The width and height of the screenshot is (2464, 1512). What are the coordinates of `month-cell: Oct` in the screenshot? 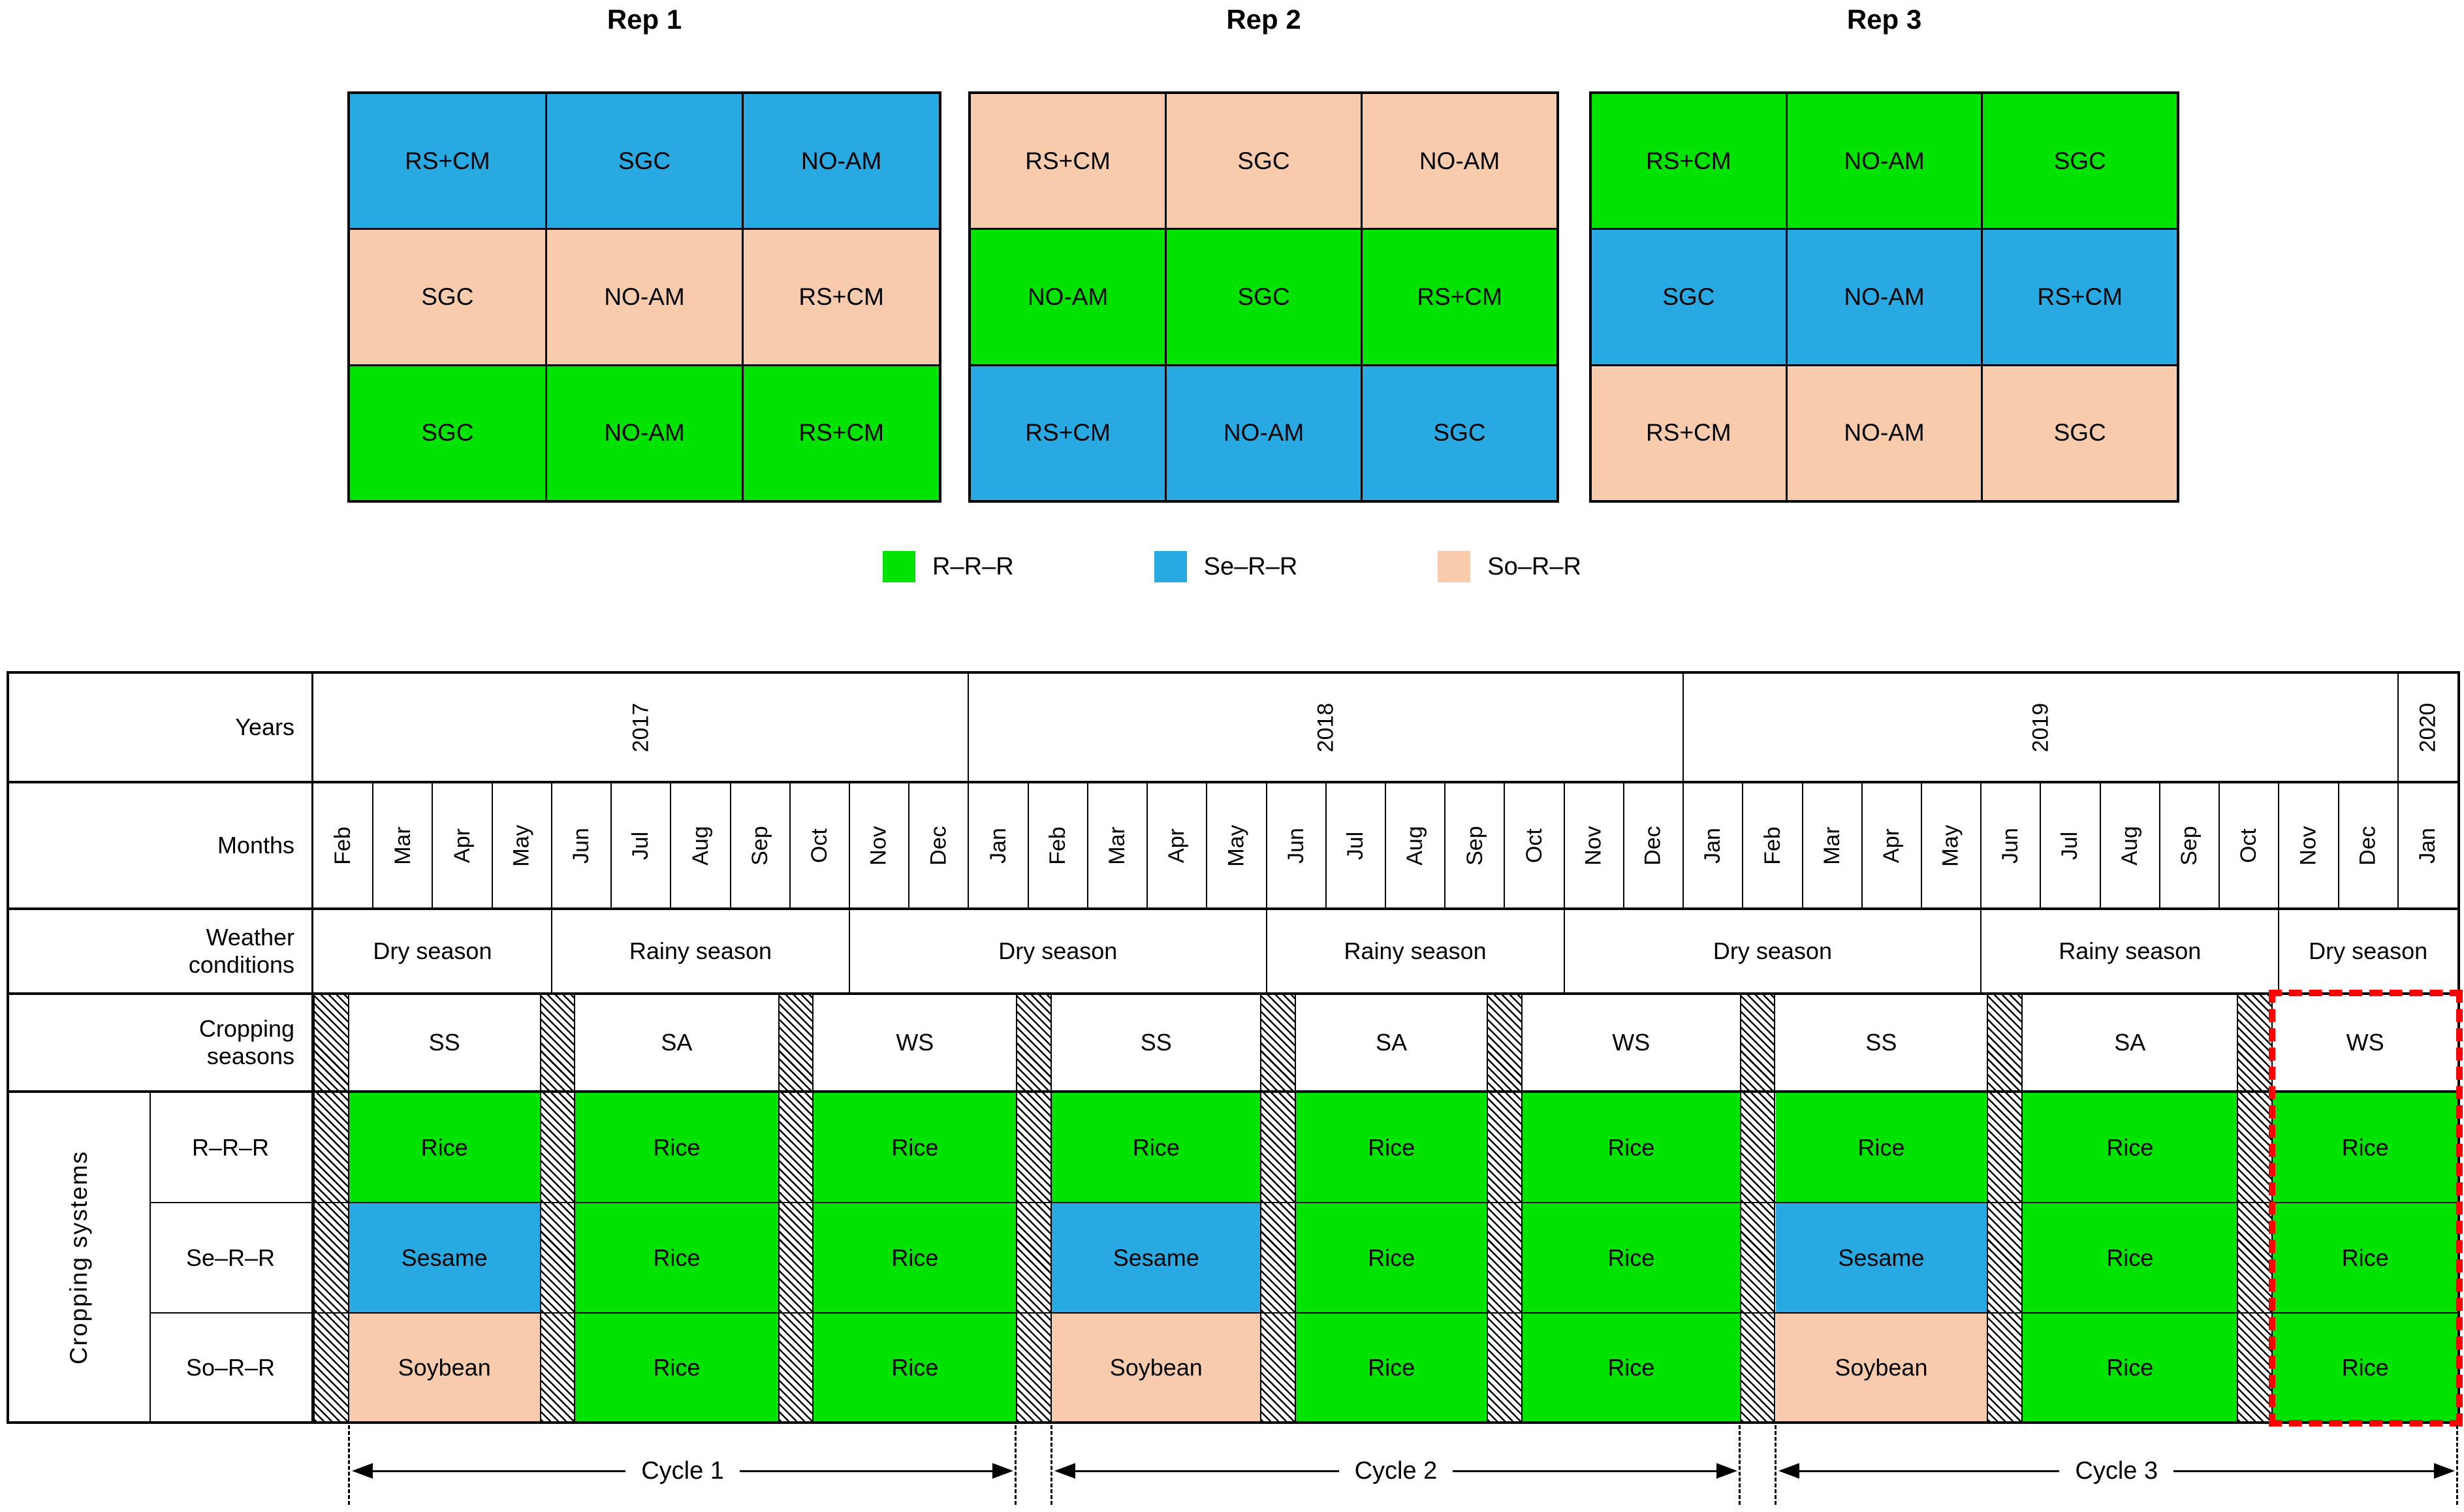 It's located at (1534, 845).